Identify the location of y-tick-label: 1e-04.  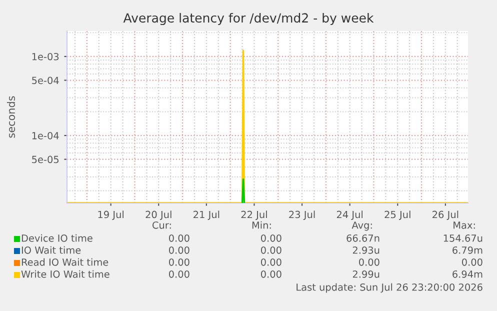
(45, 136).